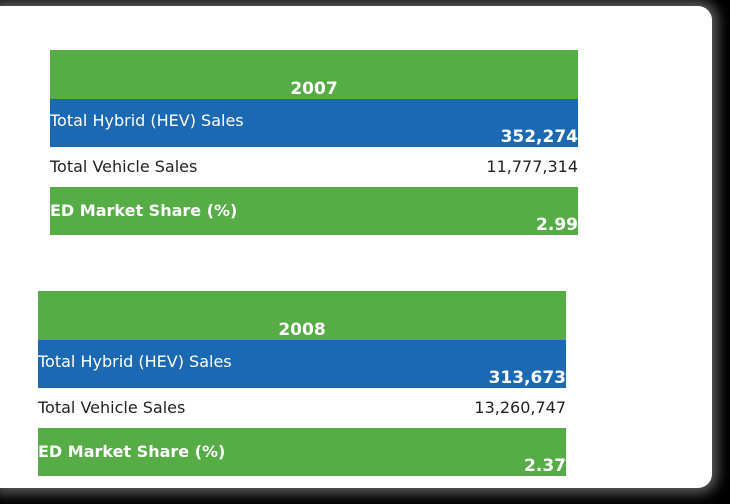 Image resolution: width=730 pixels, height=504 pixels. What do you see at coordinates (302, 452) in the screenshot?
I see `share-row: ED Market Share (%) 2.37` at bounding box center [302, 452].